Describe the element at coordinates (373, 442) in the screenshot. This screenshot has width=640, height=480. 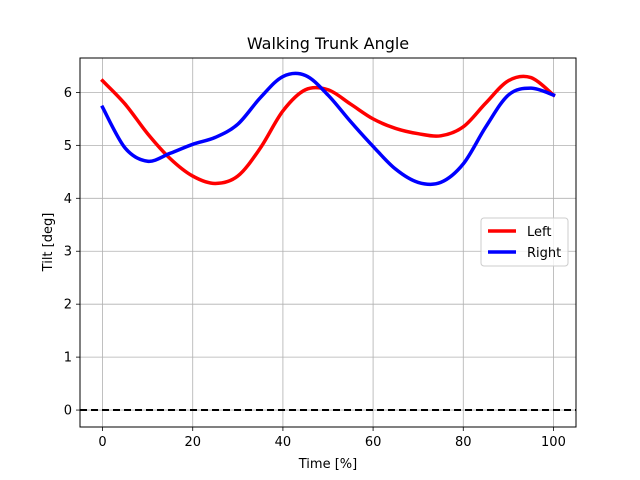
I see `x-tick-label: 60` at that location.